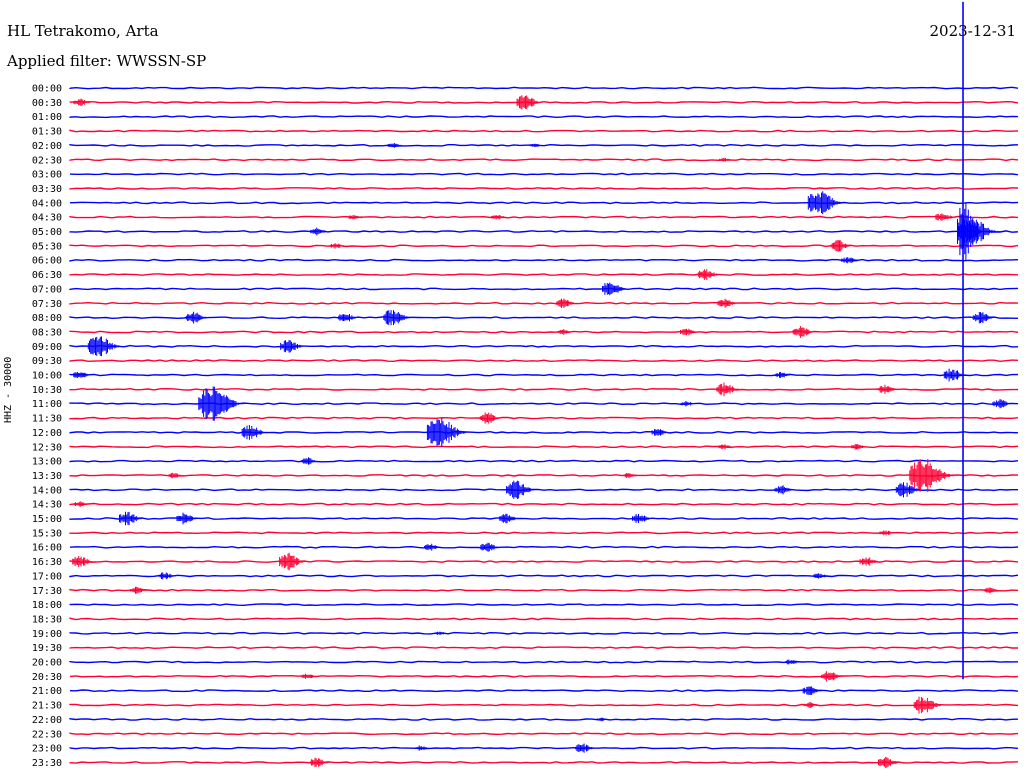 Image resolution: width=1024 pixels, height=780 pixels. I want to click on tick-label: 17:00, so click(47, 576).